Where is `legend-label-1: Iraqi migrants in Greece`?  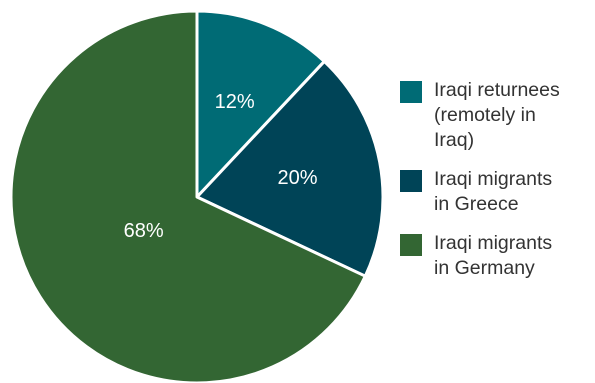
legend-label-1: Iraqi migrants in Greece is located at coordinates (493, 191).